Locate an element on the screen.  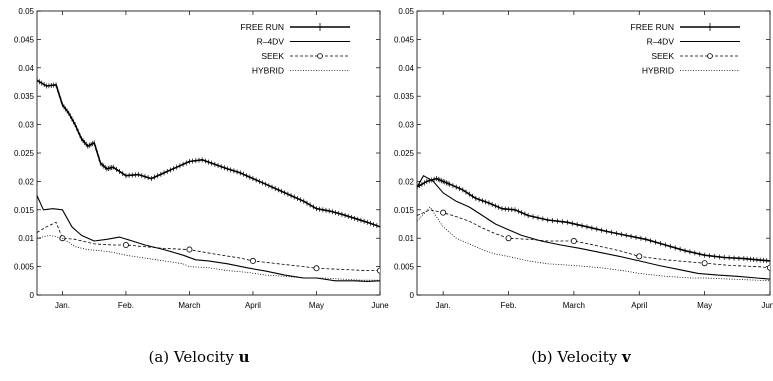
caption-prefix: (b) Velocity is located at coordinates (576, 357).